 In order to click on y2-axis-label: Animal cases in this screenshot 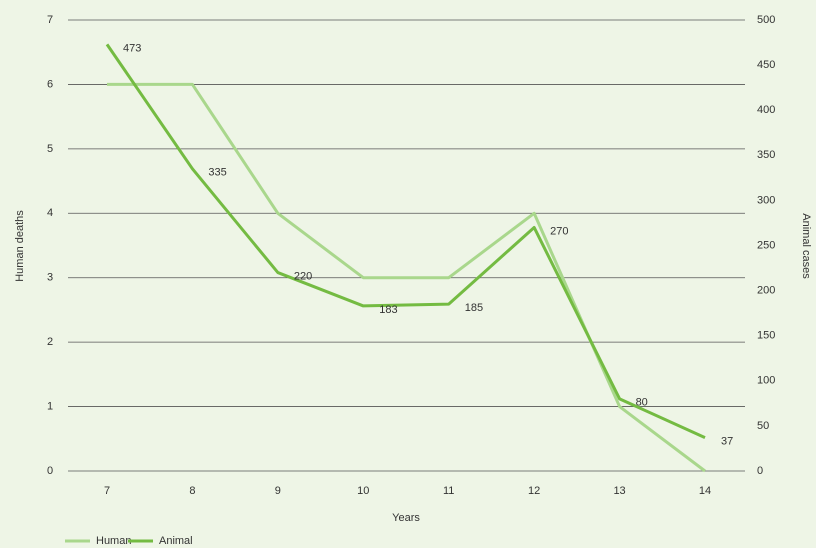, I will do `click(806, 246)`.